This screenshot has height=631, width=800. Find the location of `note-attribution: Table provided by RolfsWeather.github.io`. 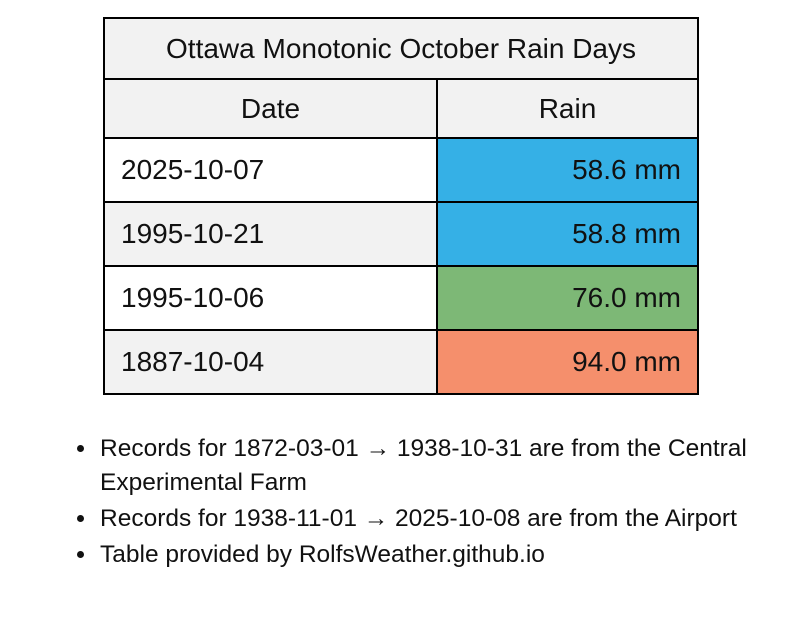

note-attribution: Table provided by RolfsWeather.github.io is located at coordinates (432, 555).